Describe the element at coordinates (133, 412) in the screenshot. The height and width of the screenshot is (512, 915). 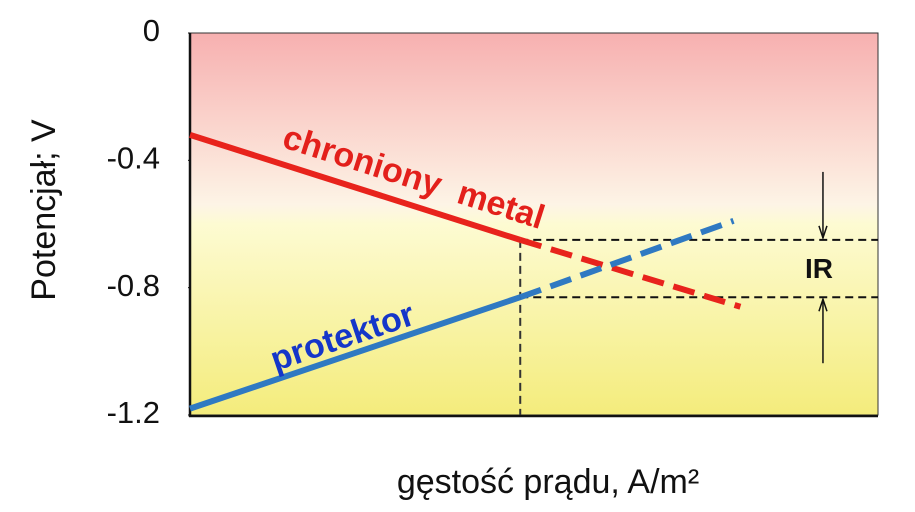
I see `y-tick-label: -1.2` at that location.